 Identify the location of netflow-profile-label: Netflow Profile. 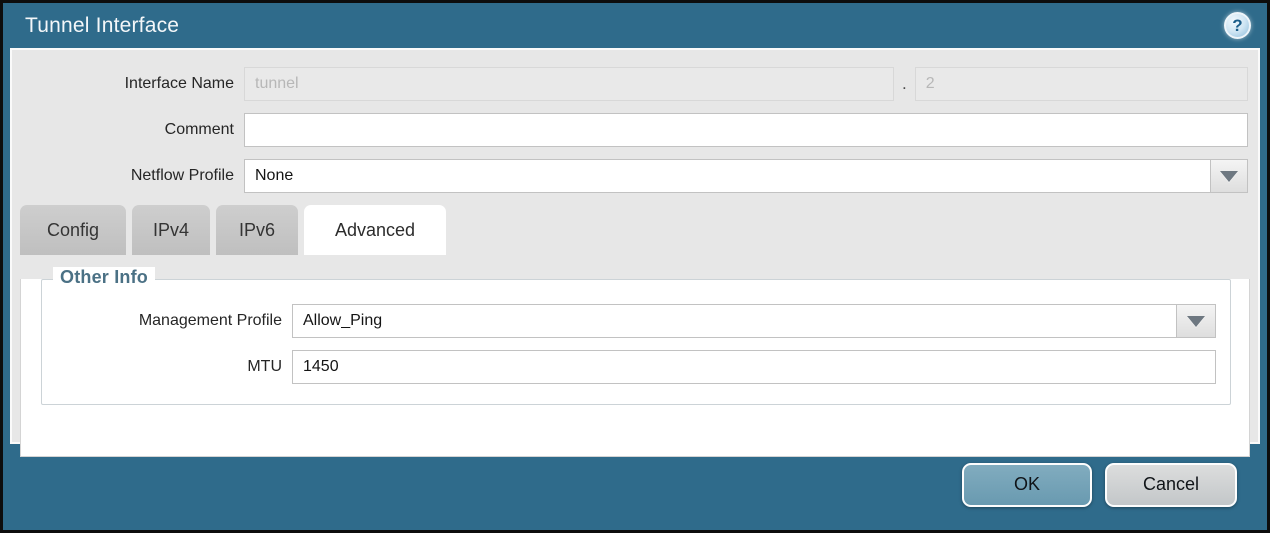
(182, 175).